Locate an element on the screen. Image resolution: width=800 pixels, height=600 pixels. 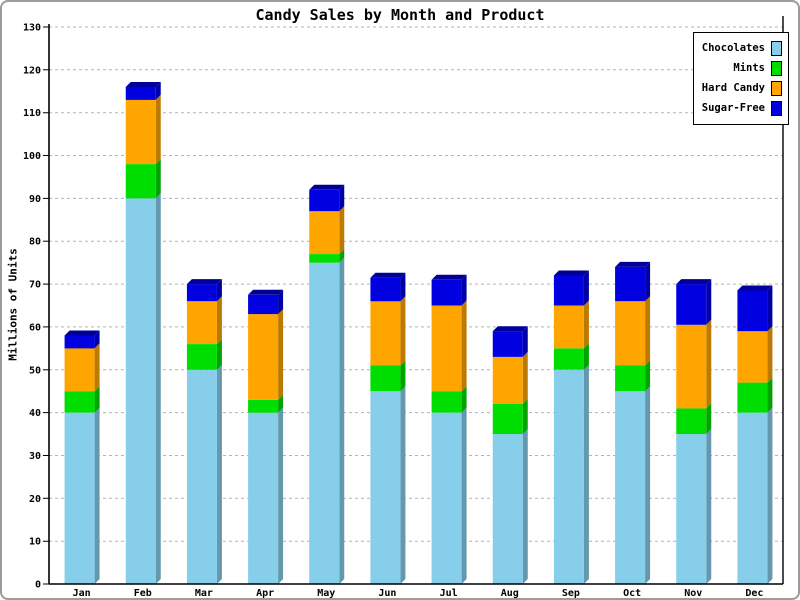
chart-title: Candy Sales by Month and Product is located at coordinates (400, 15).